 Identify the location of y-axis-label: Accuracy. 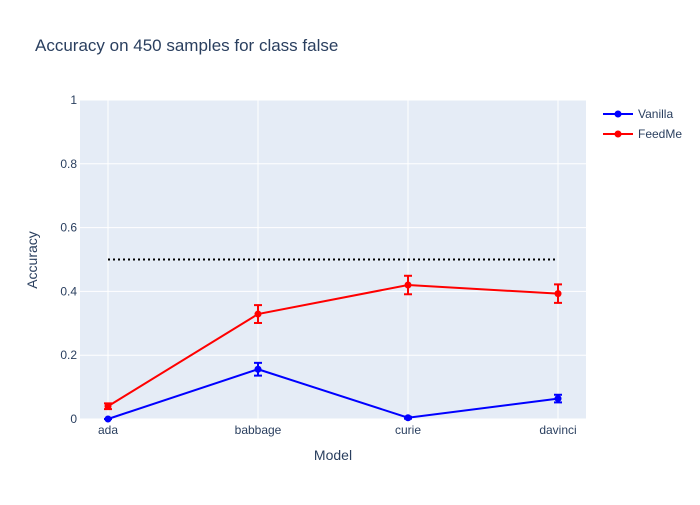
(32, 260).